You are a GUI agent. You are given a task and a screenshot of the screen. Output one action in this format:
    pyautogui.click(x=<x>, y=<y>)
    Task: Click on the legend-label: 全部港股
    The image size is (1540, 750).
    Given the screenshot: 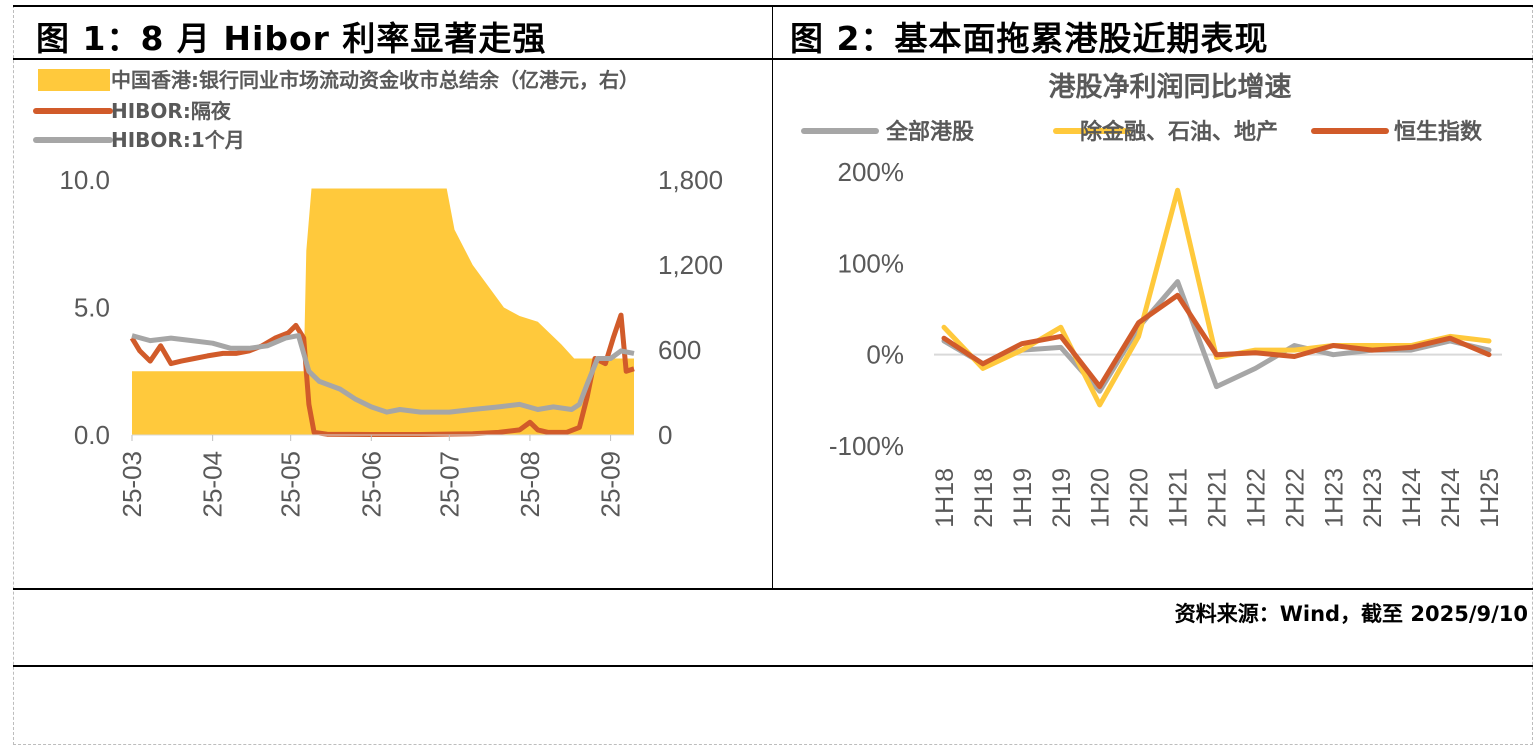 What is the action you would take?
    pyautogui.click(x=929, y=132)
    